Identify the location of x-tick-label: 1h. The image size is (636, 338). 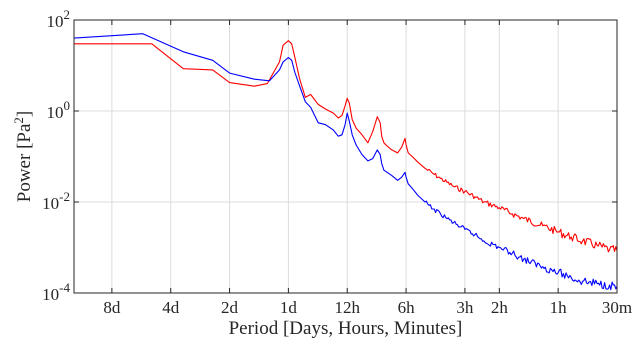
(559, 307).